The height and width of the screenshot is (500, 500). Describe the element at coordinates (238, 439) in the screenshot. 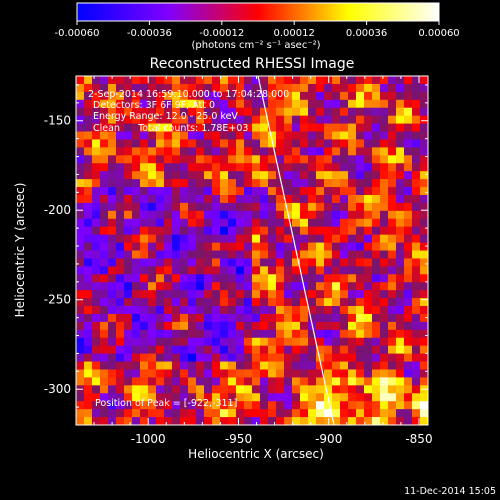

I see `x-tick-label: -950` at that location.